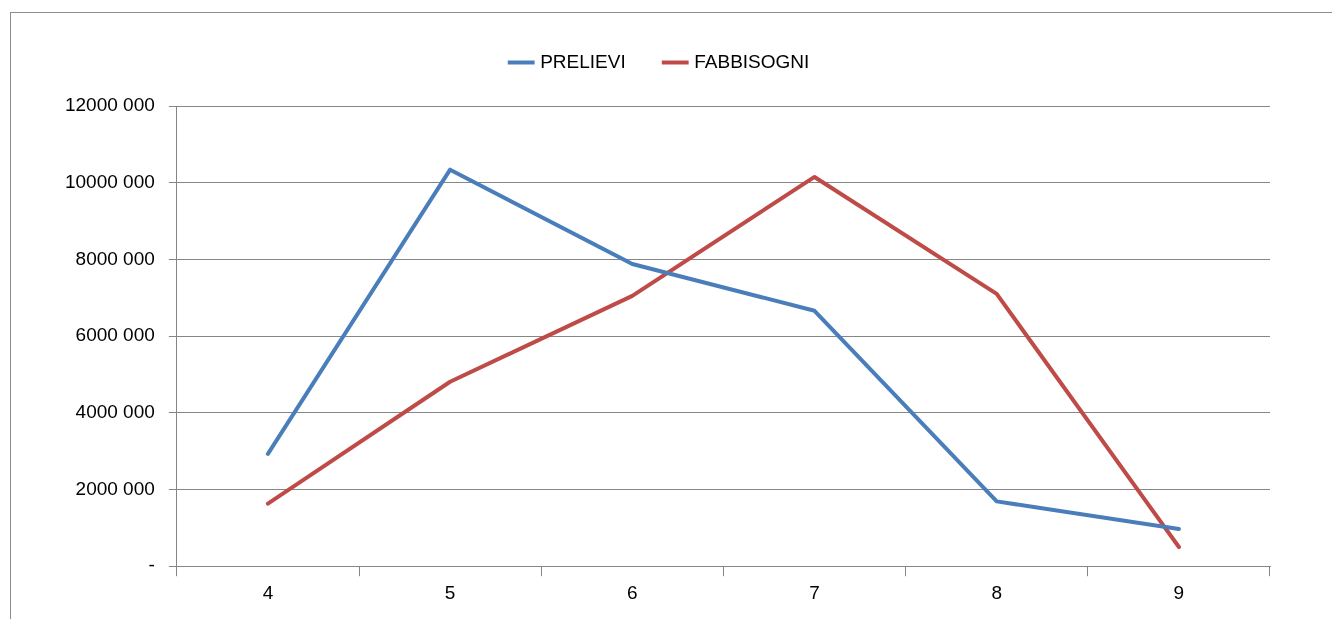 This screenshot has height=619, width=1332. Describe the element at coordinates (996, 592) in the screenshot. I see `x-tick-label: 8` at that location.